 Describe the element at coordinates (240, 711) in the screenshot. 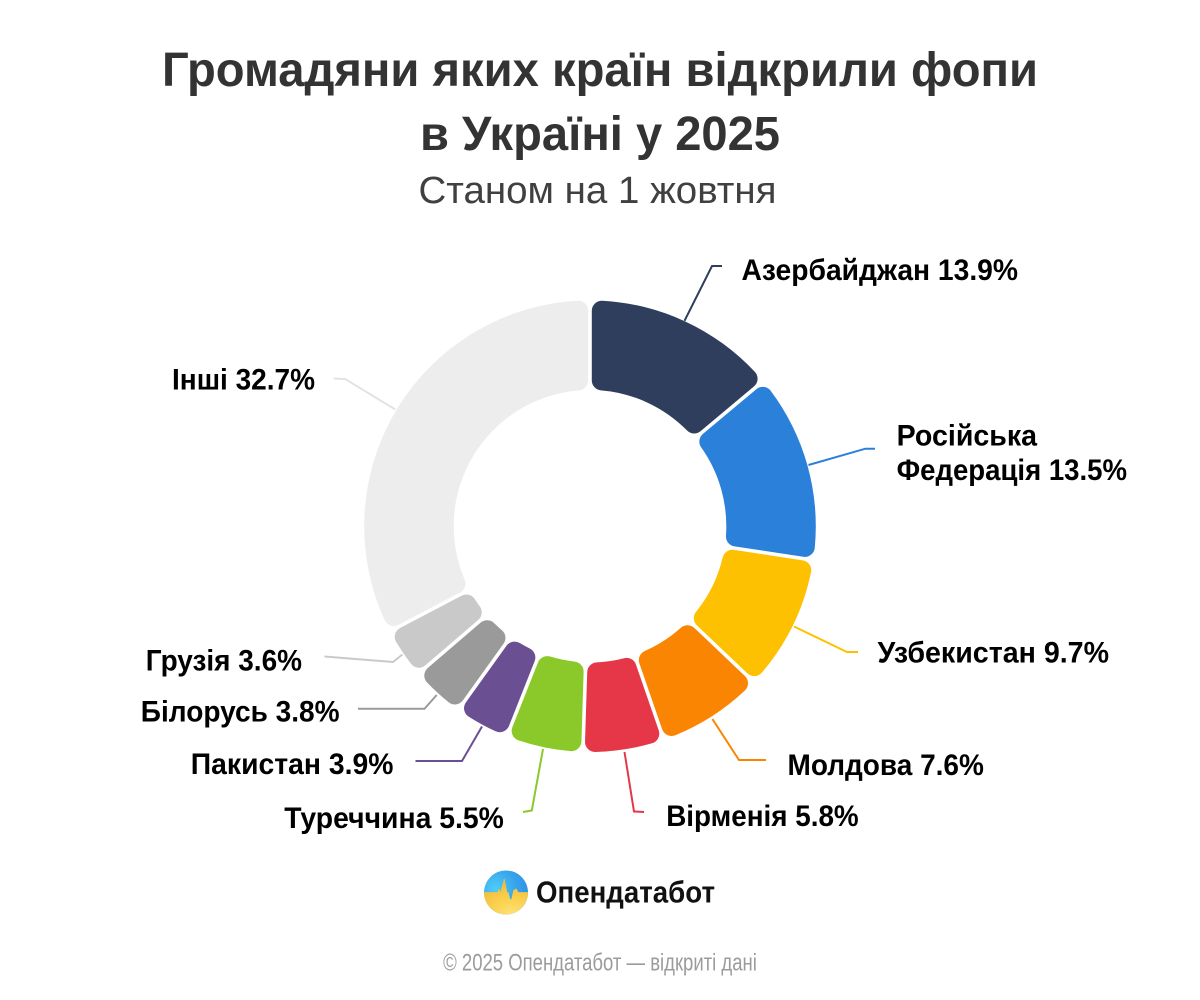

I see `svg-text: Білорусь 3.8%` at that location.